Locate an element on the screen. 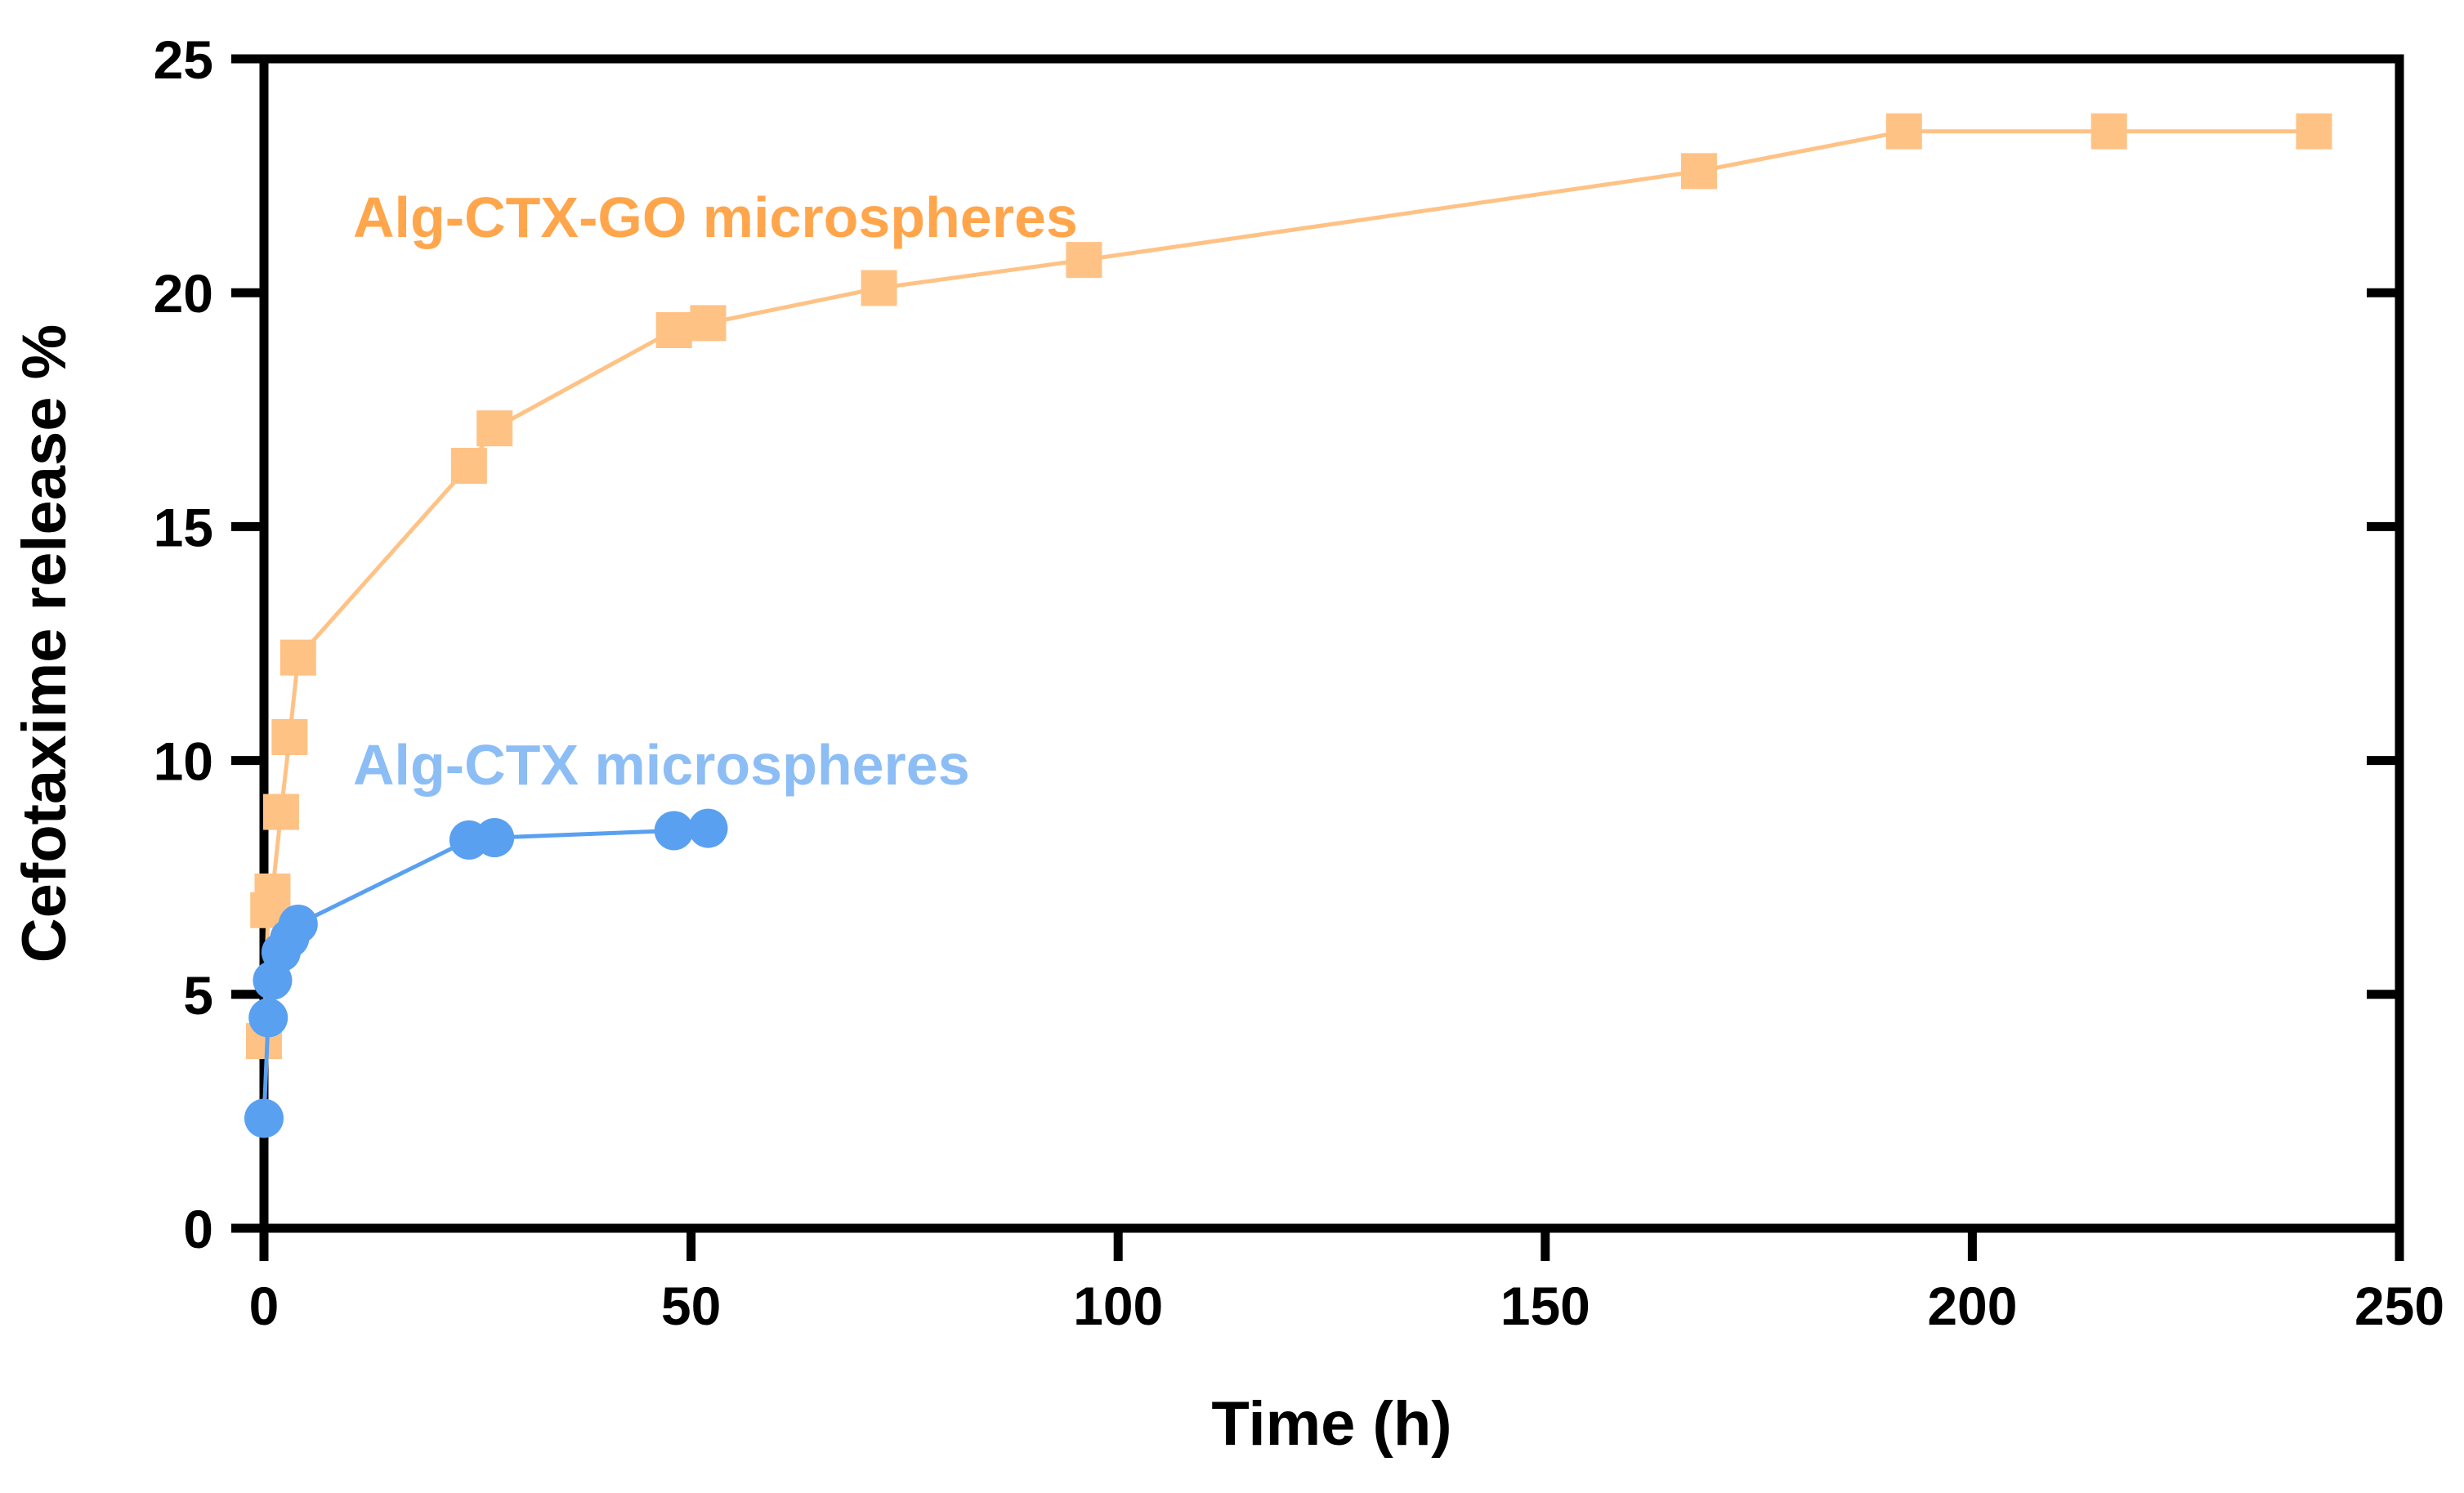  x-tick-label: 150 is located at coordinates (1545, 1306).